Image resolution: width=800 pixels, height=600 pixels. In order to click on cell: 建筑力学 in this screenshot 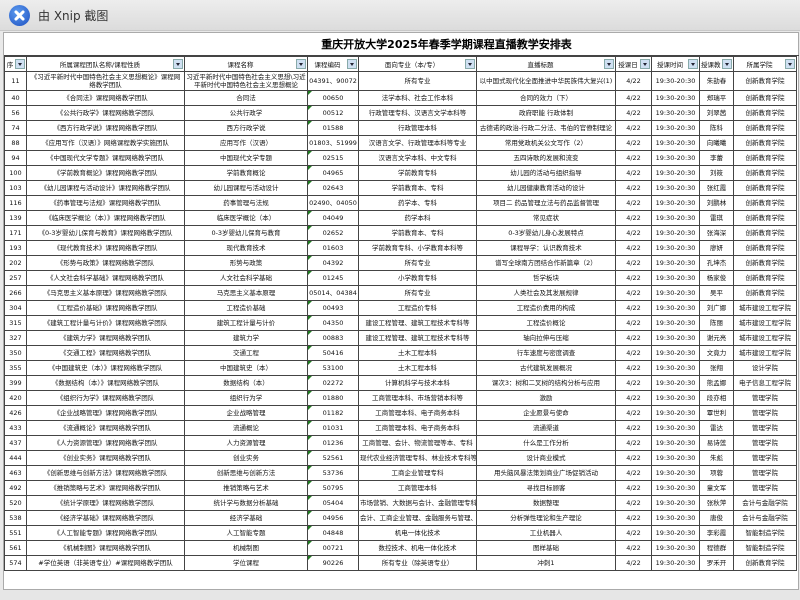, I will do `click(246, 338)`.